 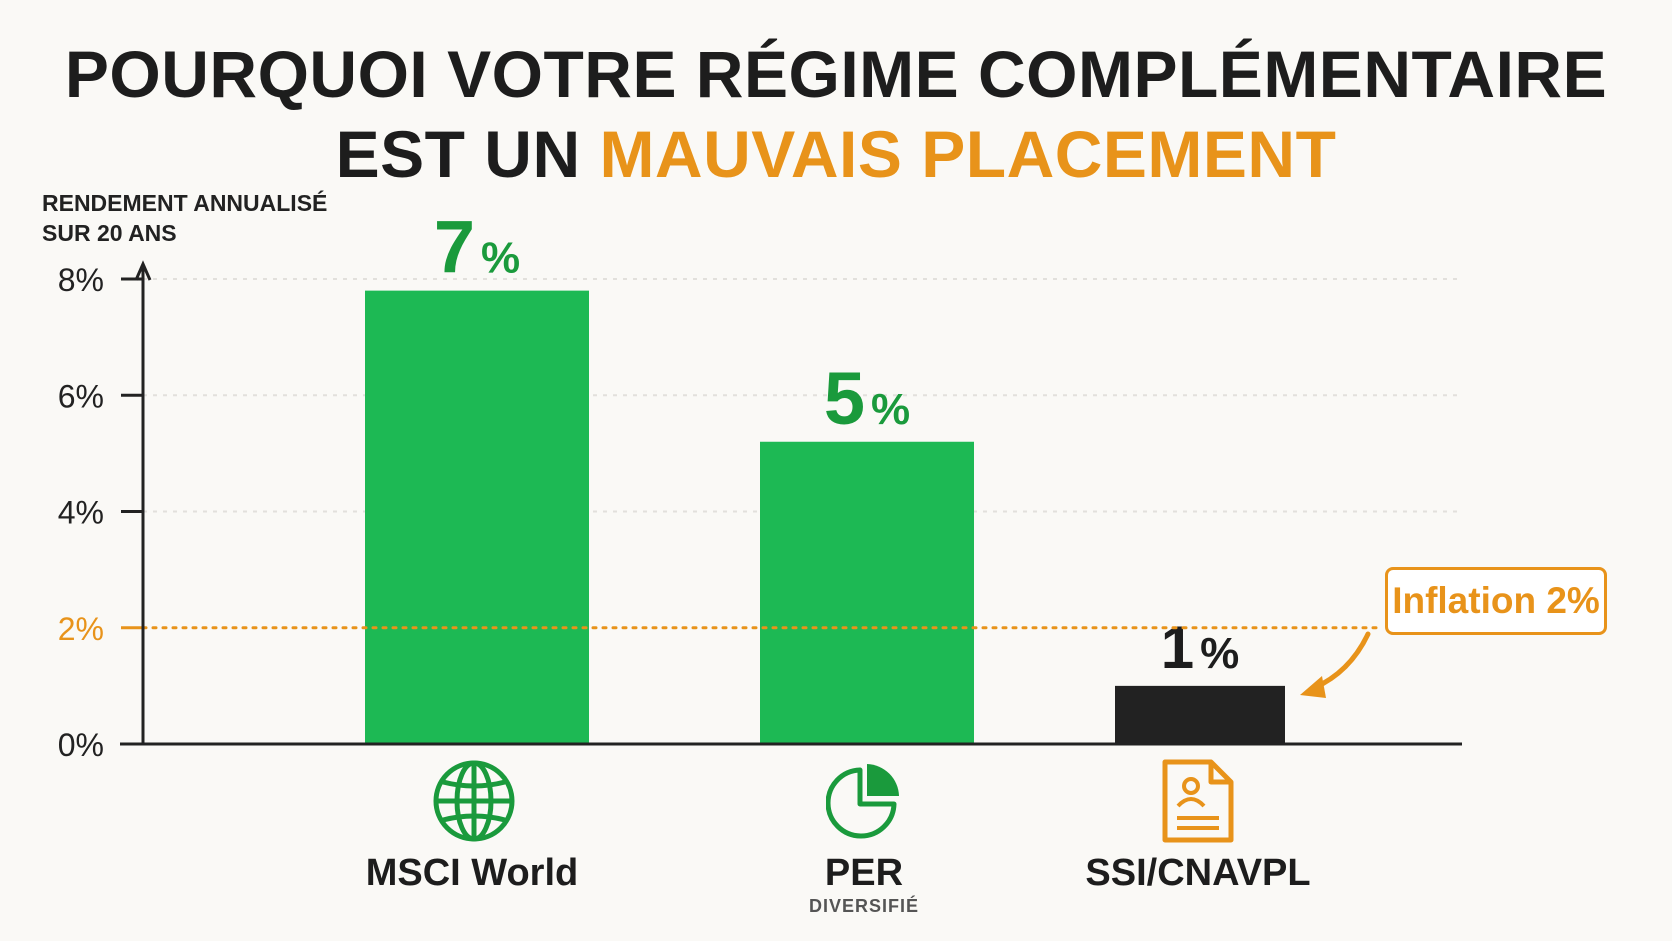 What do you see at coordinates (968, 154) in the screenshot?
I see `title-accent: MAUVAIS PLACEMENT` at bounding box center [968, 154].